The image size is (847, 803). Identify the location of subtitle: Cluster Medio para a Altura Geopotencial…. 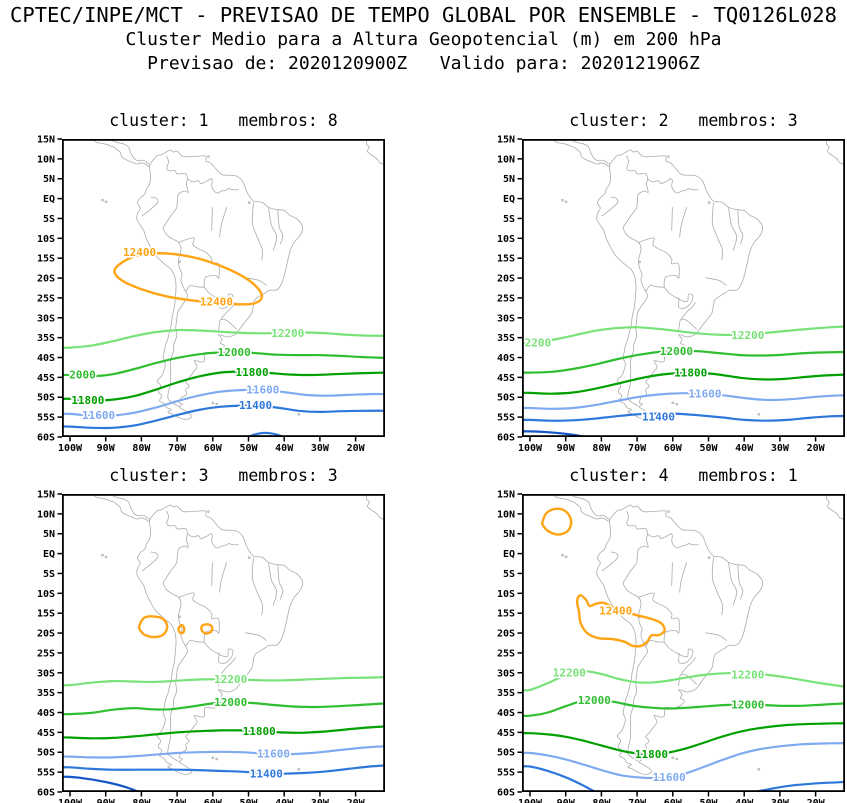
(423, 39).